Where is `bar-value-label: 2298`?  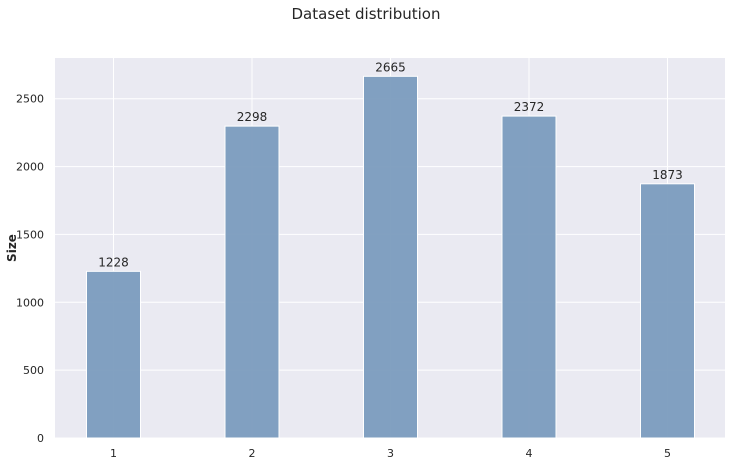 bar-value-label: 2298 is located at coordinates (252, 117).